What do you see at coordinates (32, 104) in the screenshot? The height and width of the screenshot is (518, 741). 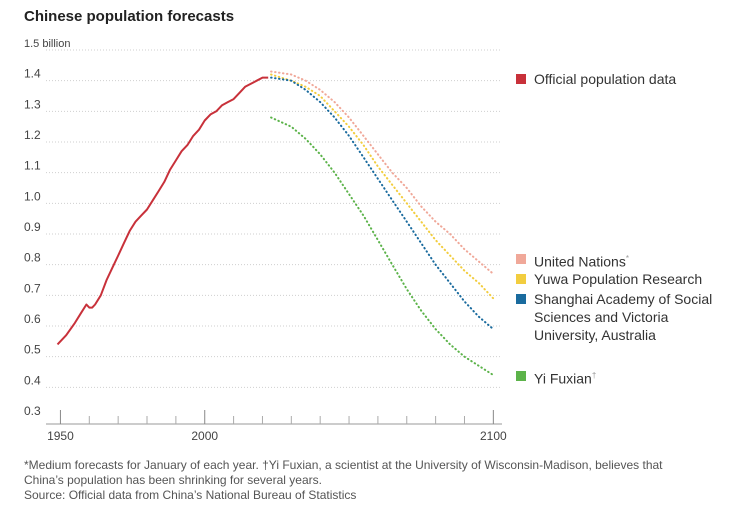 I see `y-tick-label: 1.3` at bounding box center [32, 104].